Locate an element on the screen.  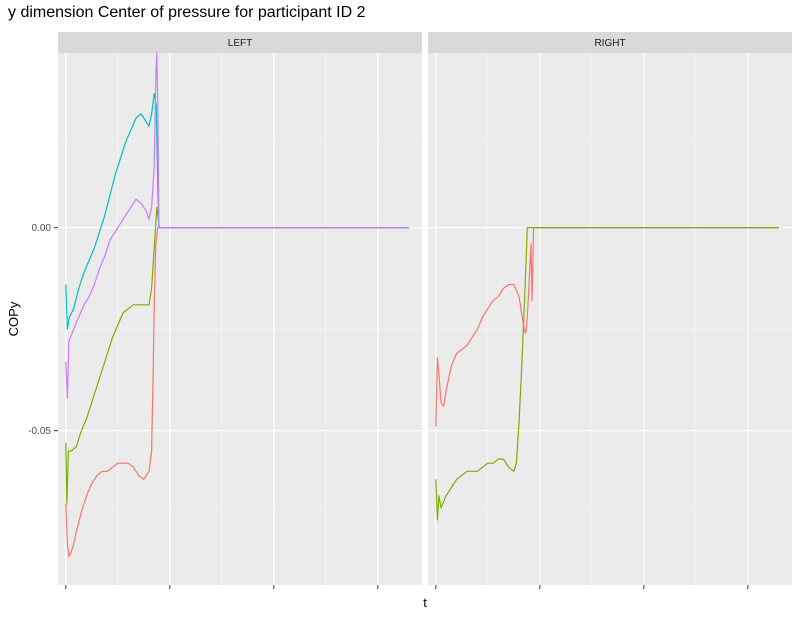
strip-right-label: RIGHT is located at coordinates (609, 43).